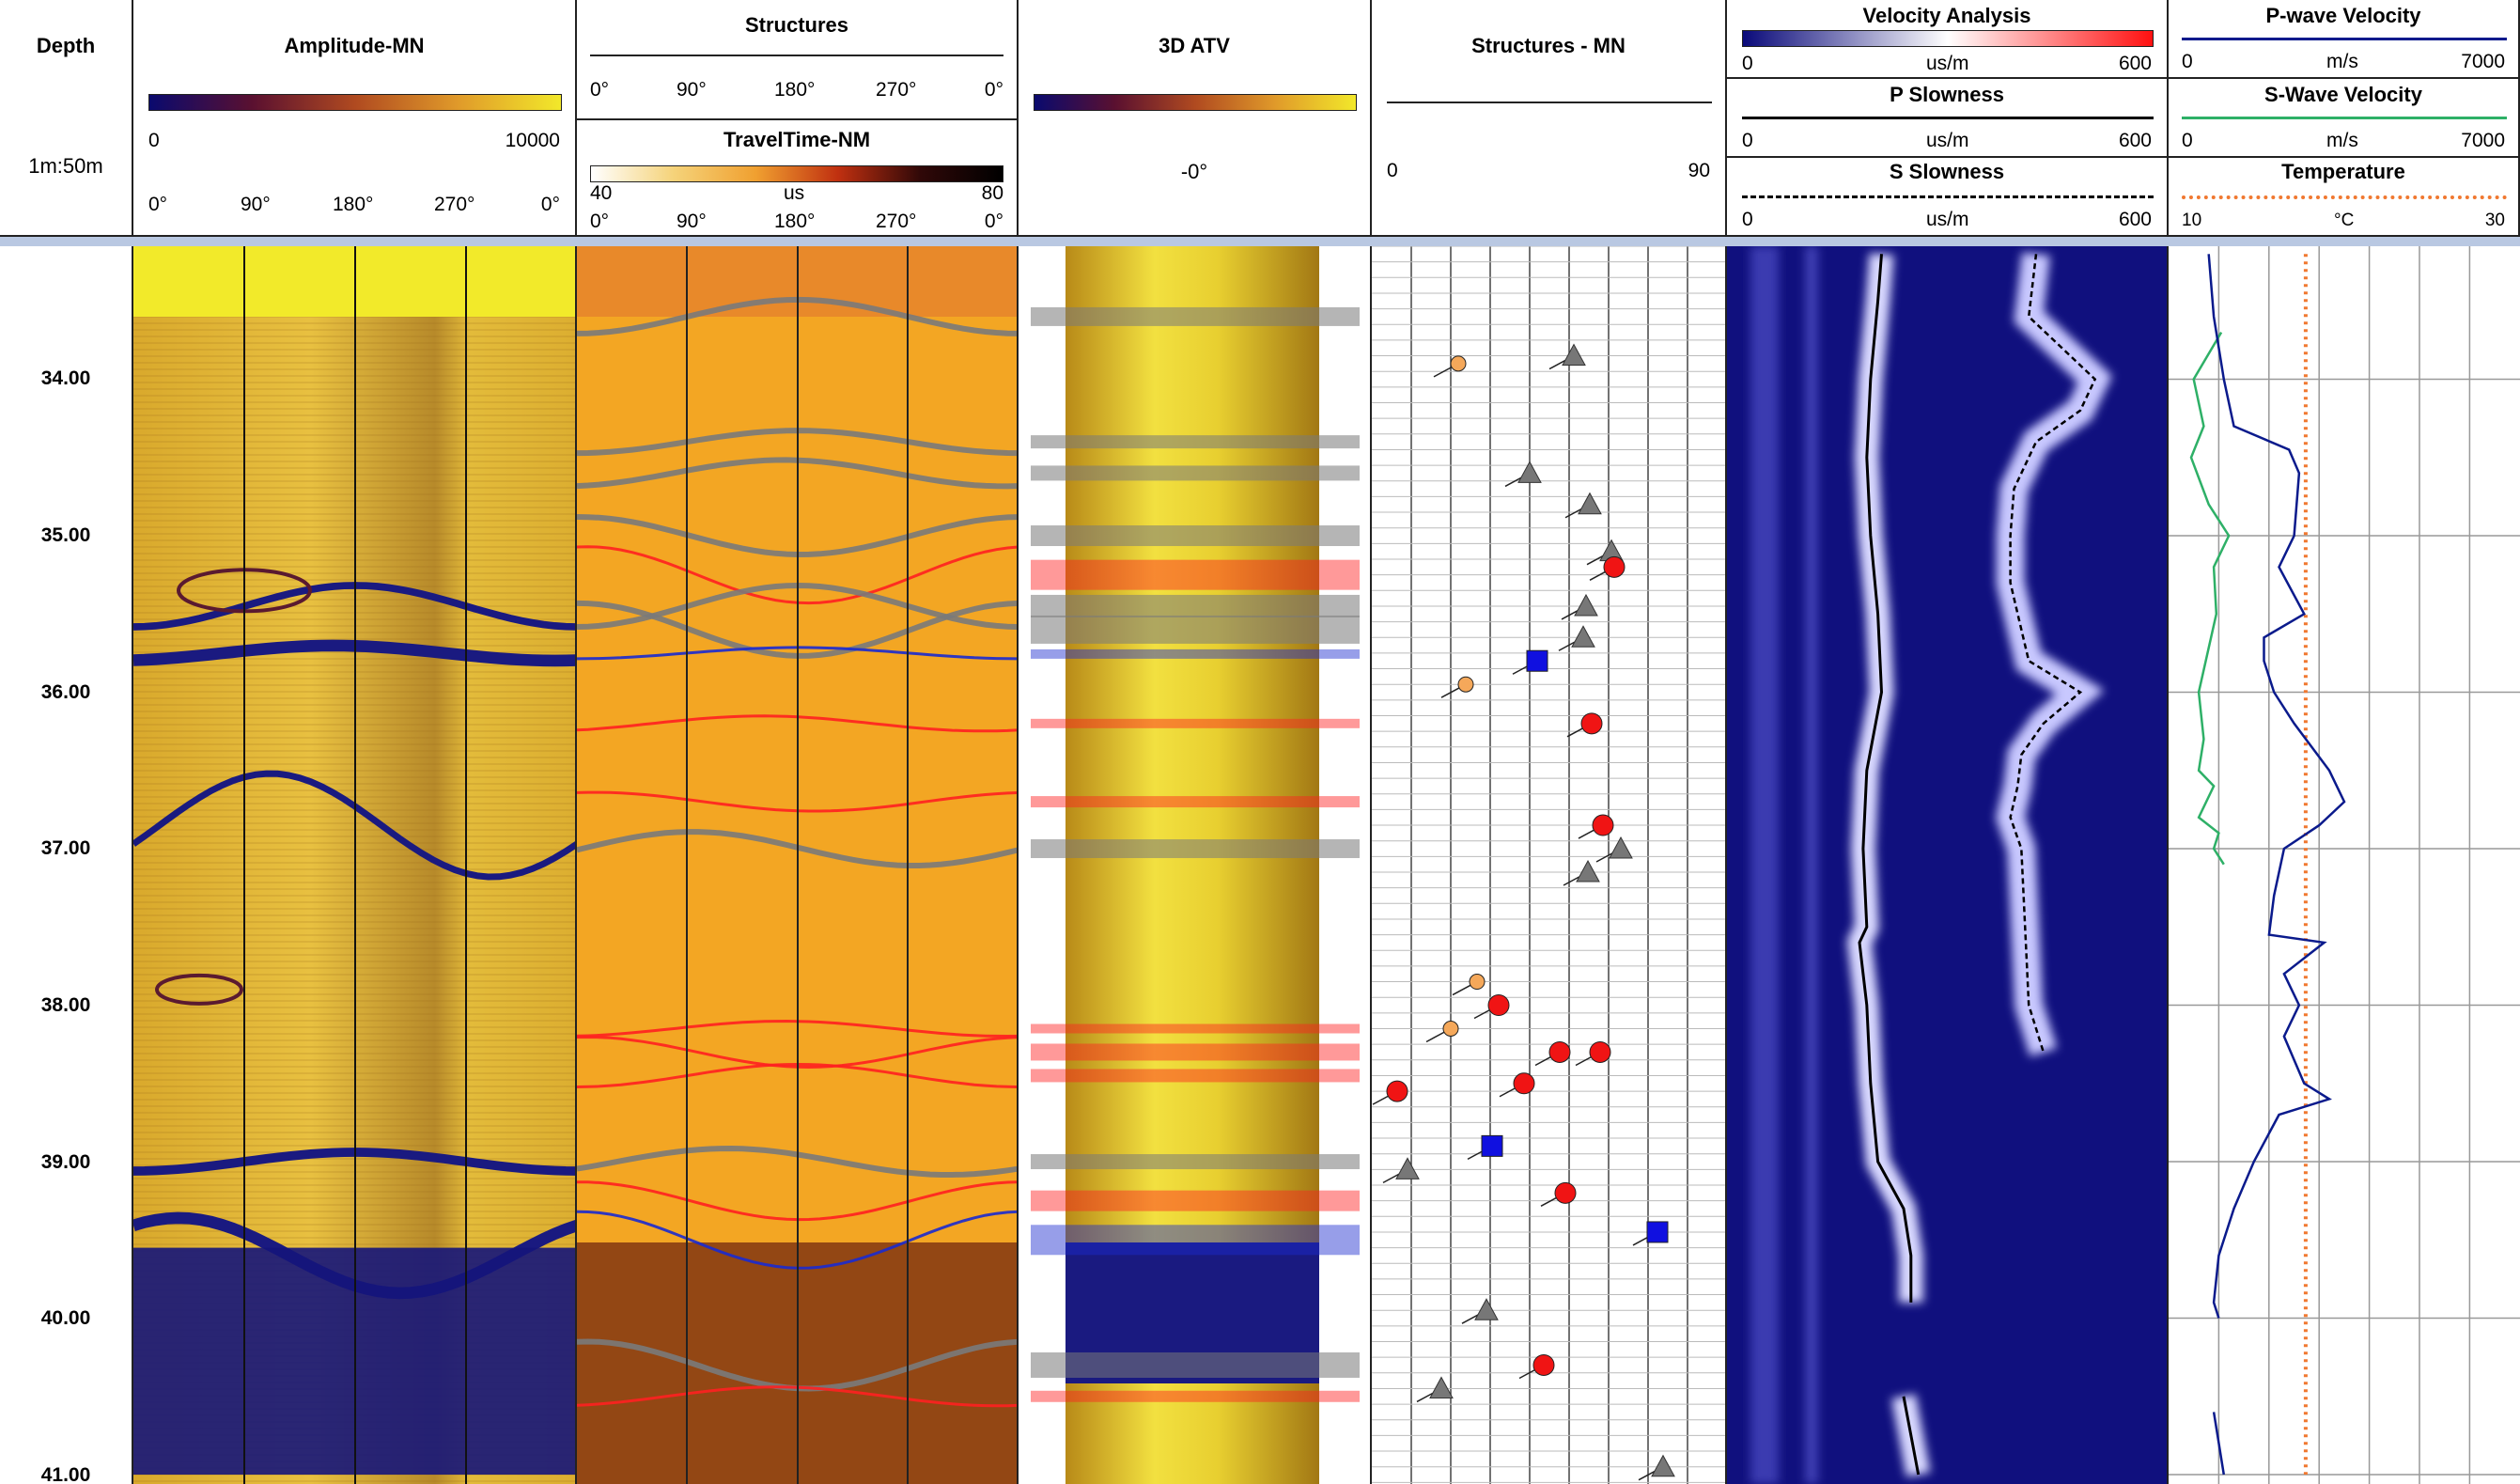 Image resolution: width=2520 pixels, height=1484 pixels. I want to click on tadpole-plot, so click(1548, 865).